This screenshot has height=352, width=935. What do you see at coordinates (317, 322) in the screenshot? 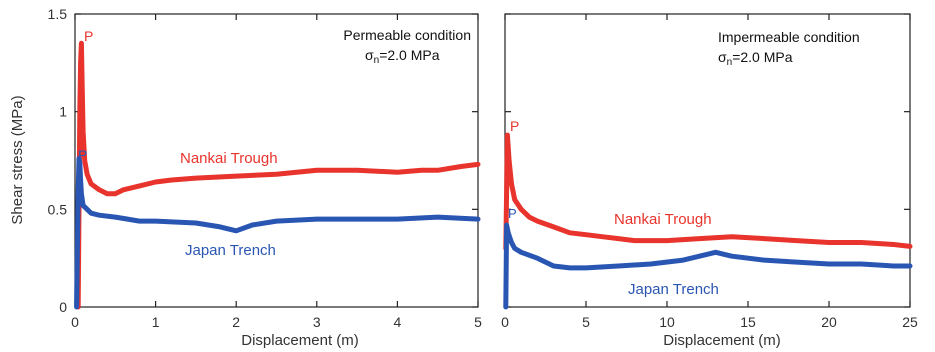
I see `x-tick-label: 3` at bounding box center [317, 322].